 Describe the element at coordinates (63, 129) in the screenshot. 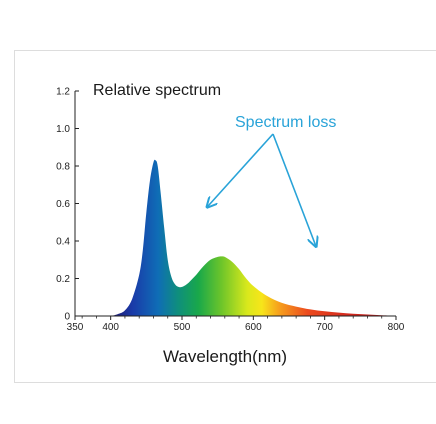

I see `y-tick-label: 1.0` at that location.